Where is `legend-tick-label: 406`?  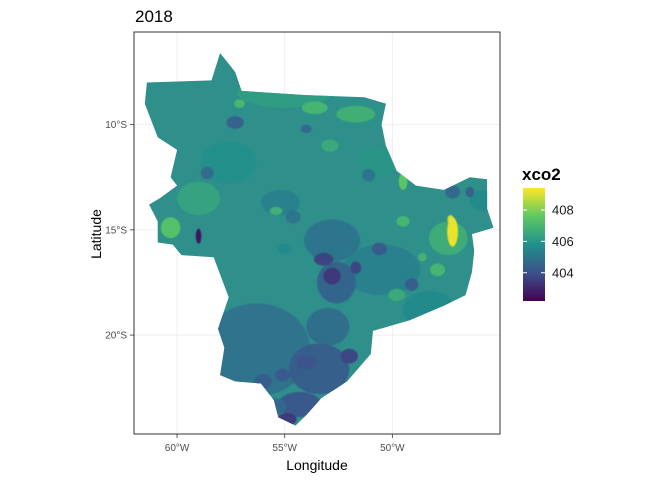 legend-tick-label: 406 is located at coordinates (563, 241).